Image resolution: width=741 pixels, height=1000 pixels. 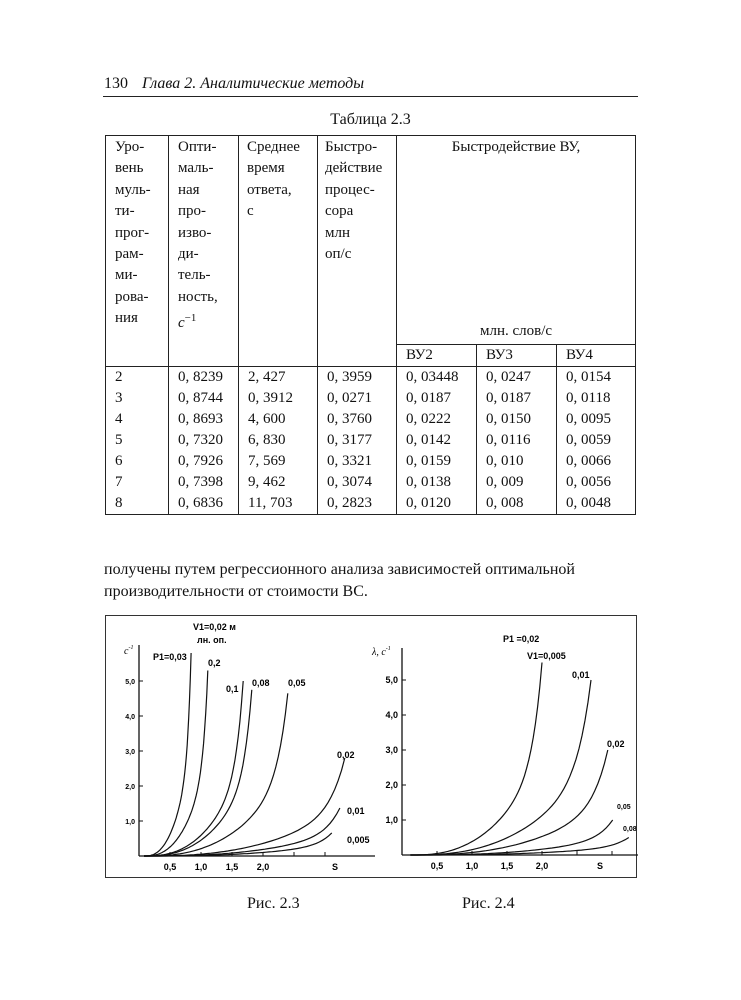 What do you see at coordinates (436, 377) in the screenshot?
I see `table-cell: 0, 03448` at bounding box center [436, 377].